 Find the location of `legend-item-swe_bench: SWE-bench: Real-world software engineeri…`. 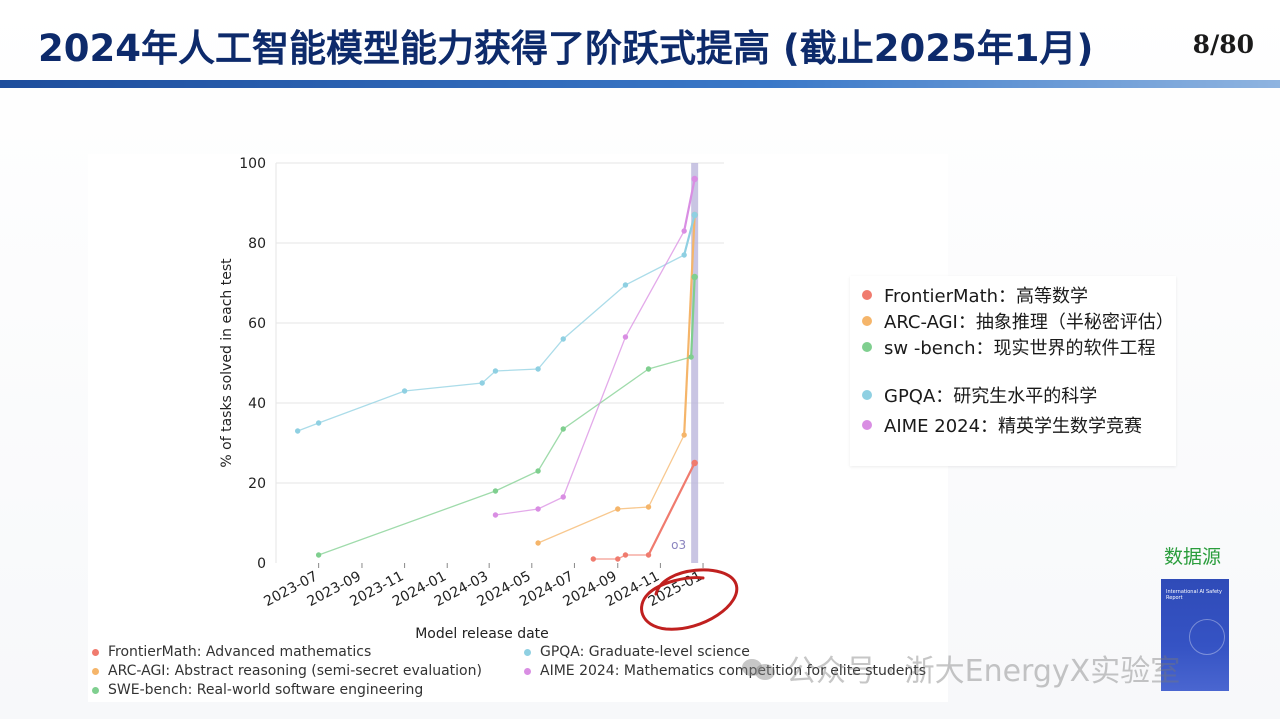

legend-item-swe_bench: SWE-bench: Real-world software engineeri… is located at coordinates (257, 690).